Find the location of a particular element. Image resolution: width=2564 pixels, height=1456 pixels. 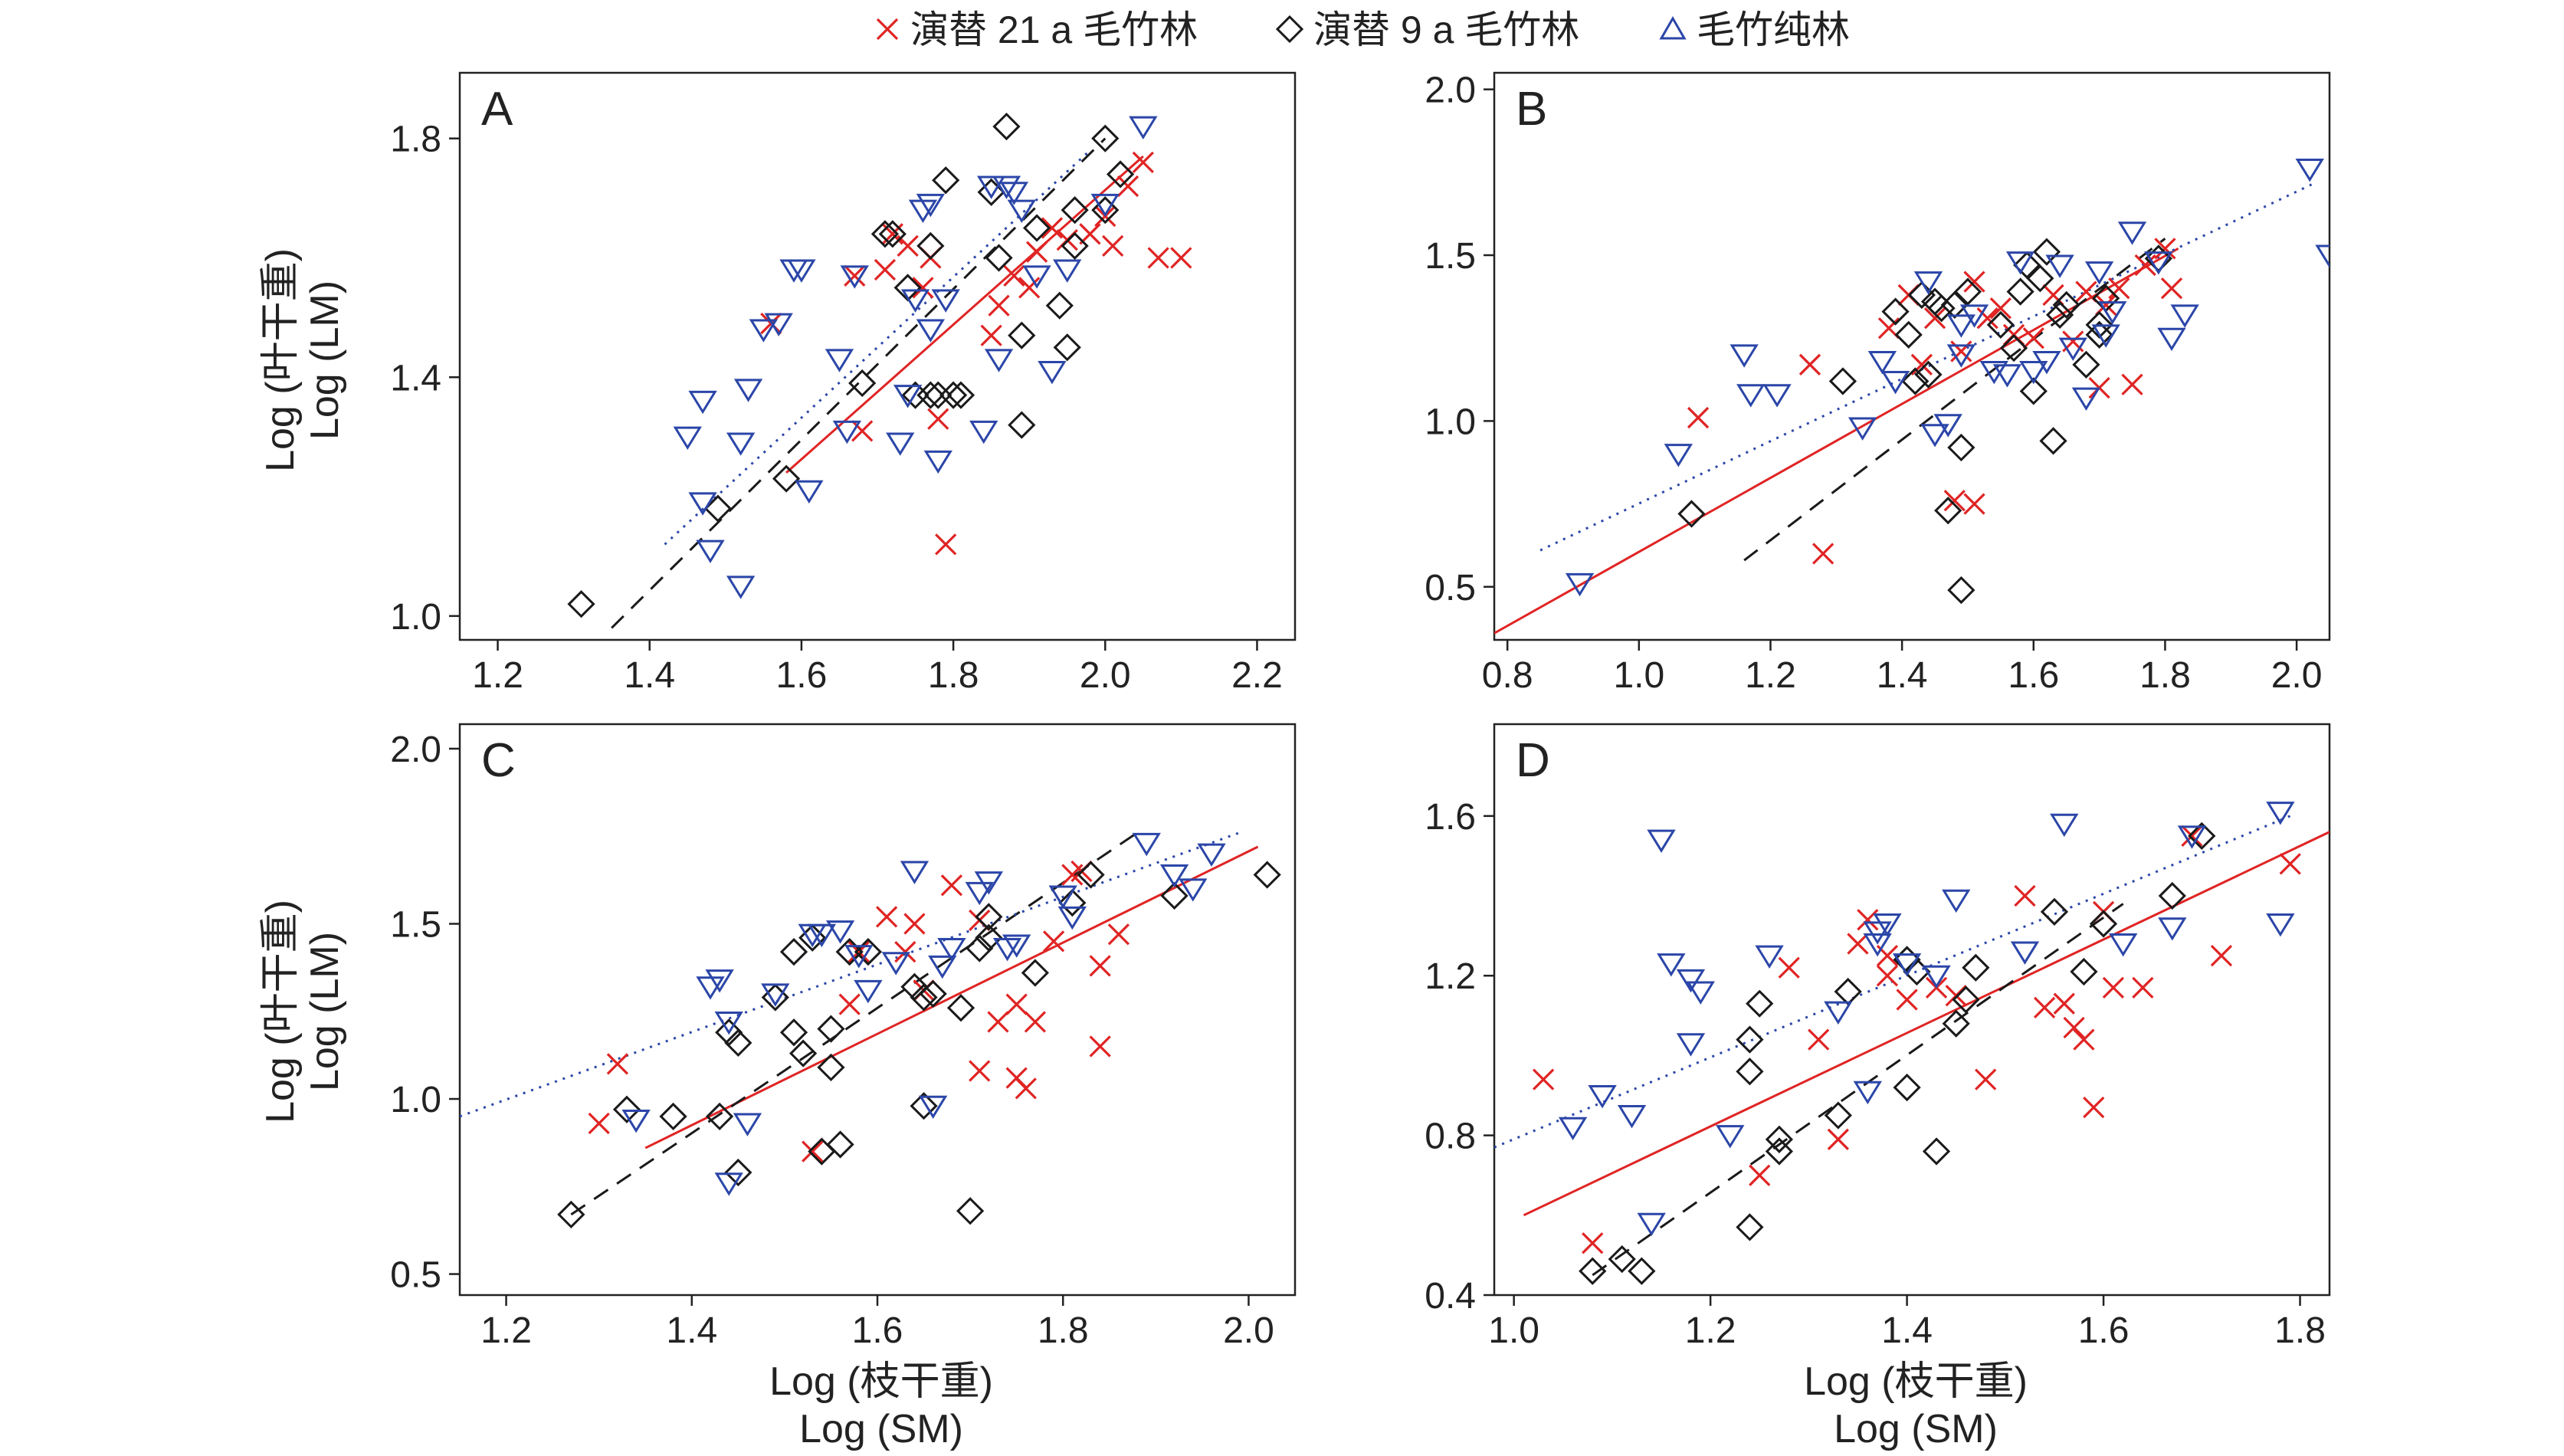

legend-label: 毛竹纯林 is located at coordinates (1773, 29).